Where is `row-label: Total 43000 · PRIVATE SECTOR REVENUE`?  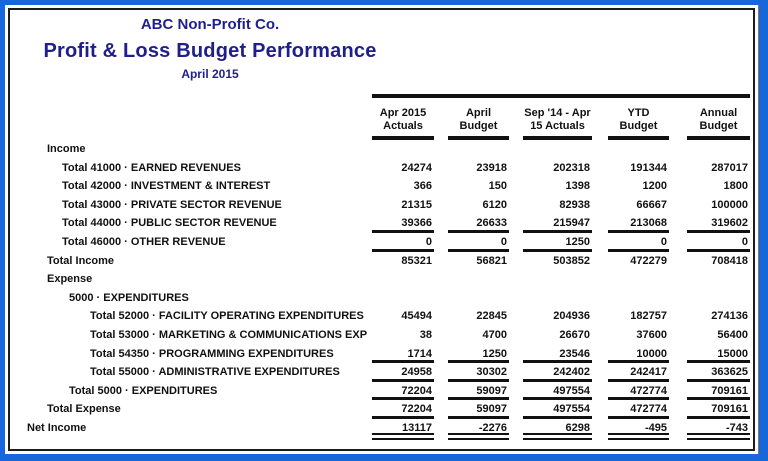
row-label: Total 43000 · PRIVATE SECTOR REVENUE is located at coordinates (172, 204).